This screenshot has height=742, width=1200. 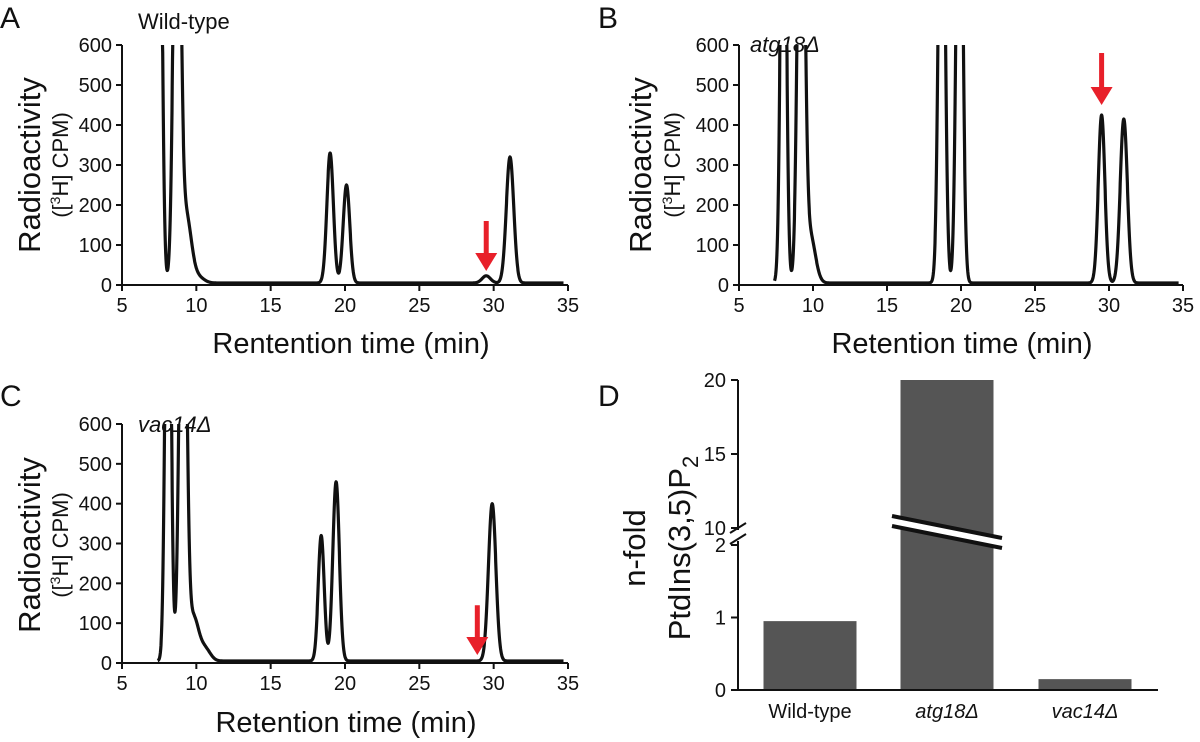 I want to click on panel-letter-a: A, so click(x=10, y=18).